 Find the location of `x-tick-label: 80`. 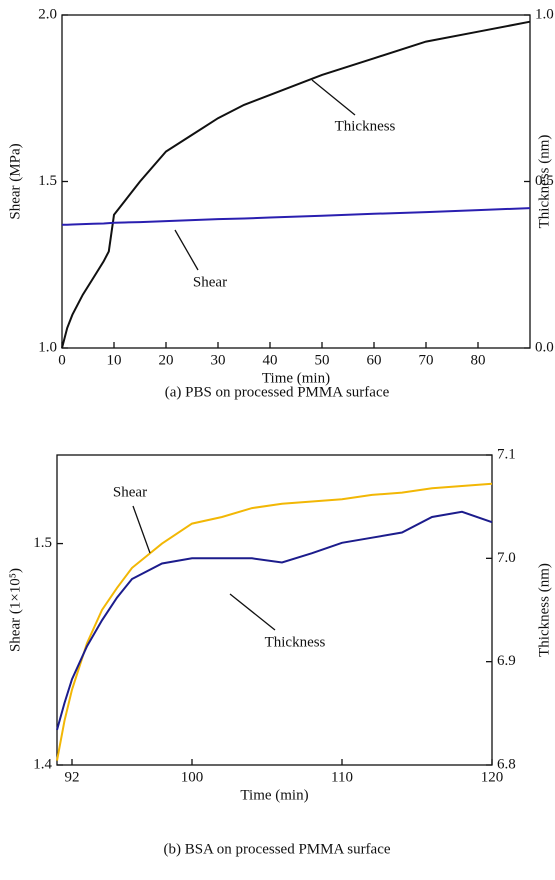

x-tick-label: 80 is located at coordinates (478, 360).